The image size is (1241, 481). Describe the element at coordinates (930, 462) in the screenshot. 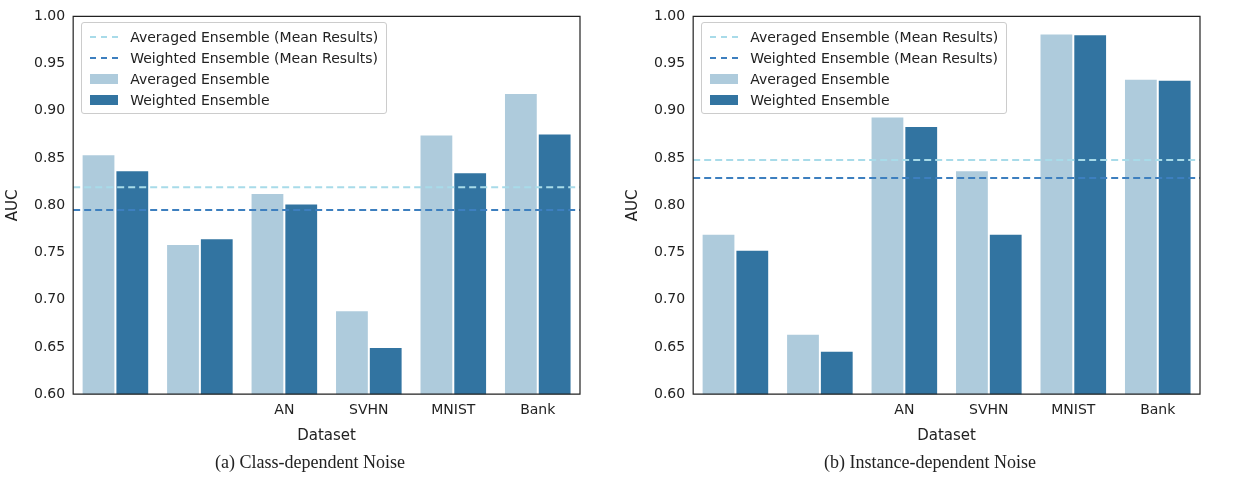

I see `text: (b) Instance-dependent Noise` at that location.